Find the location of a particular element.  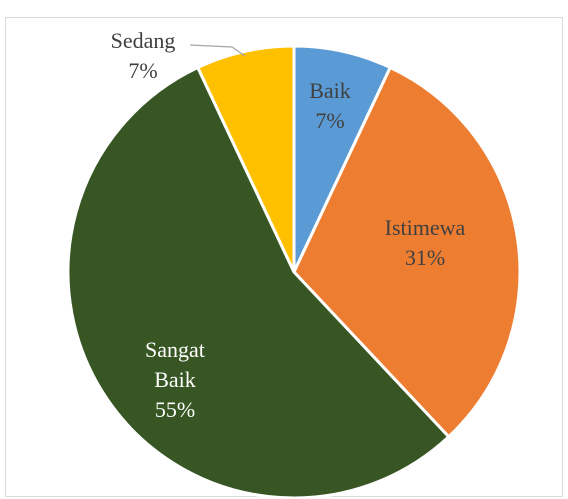

slice-label-line: 55% is located at coordinates (175, 409).